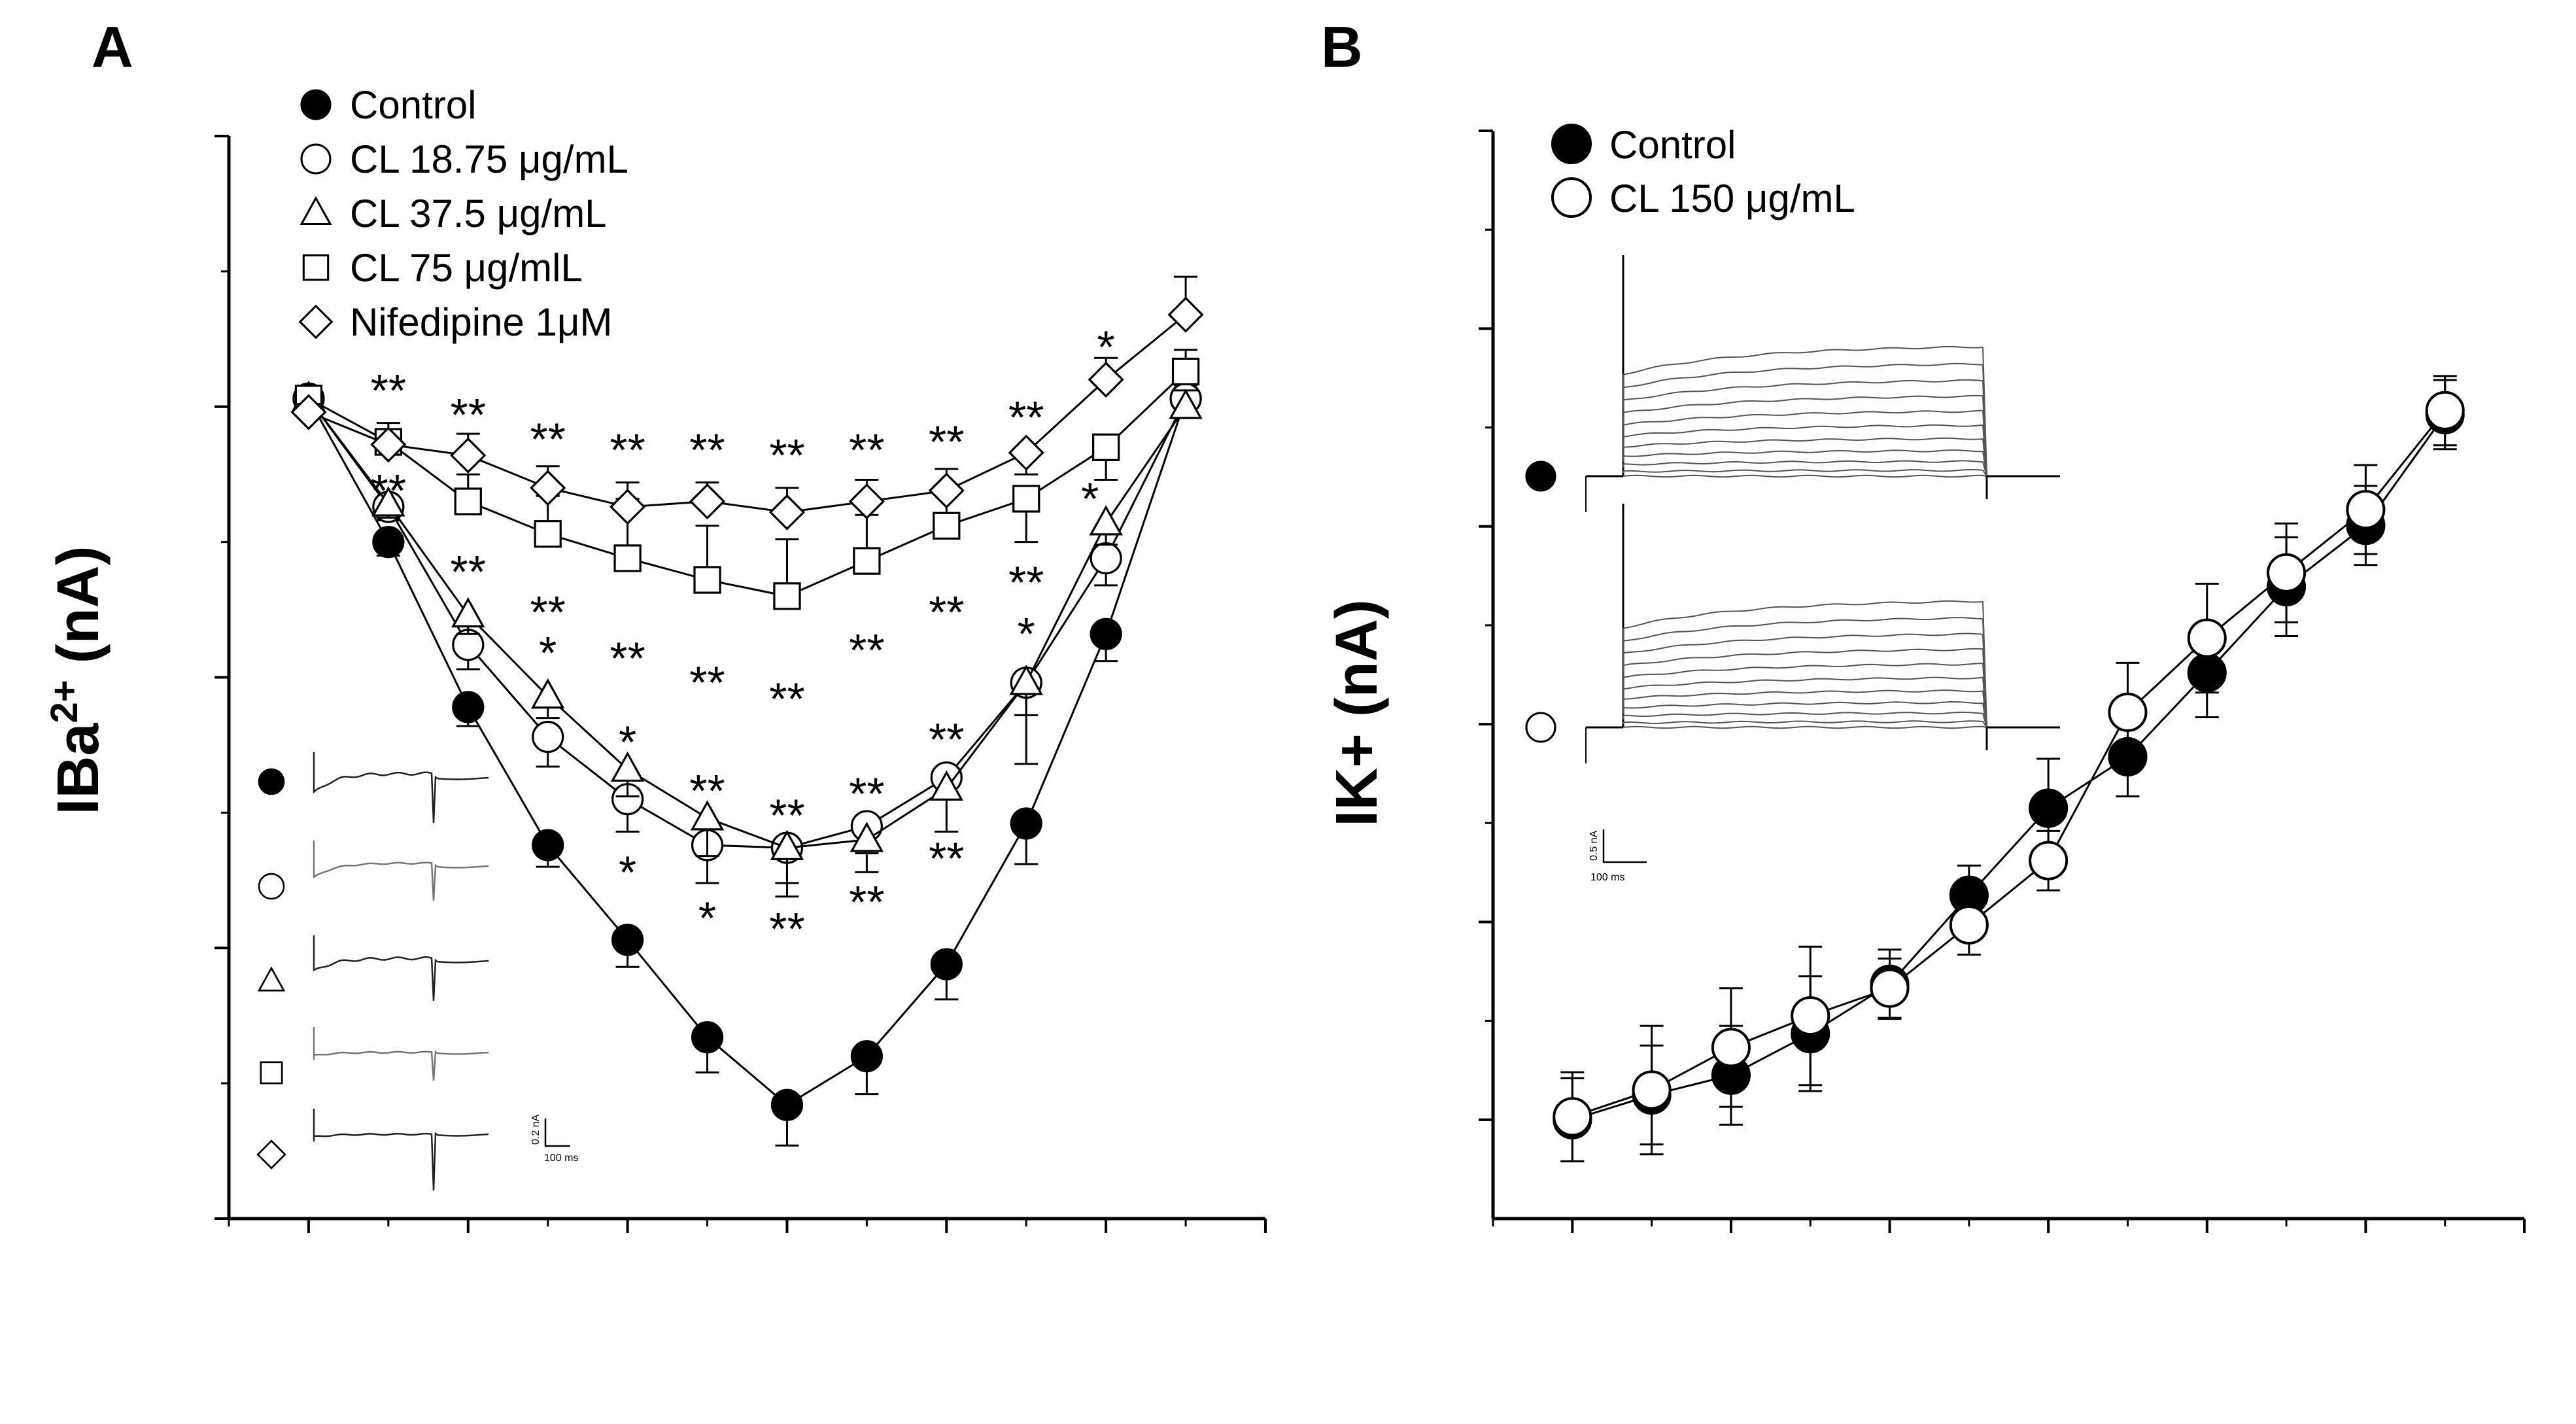  I want to click on y-axis-title-sup: 2+, so click(64, 701).